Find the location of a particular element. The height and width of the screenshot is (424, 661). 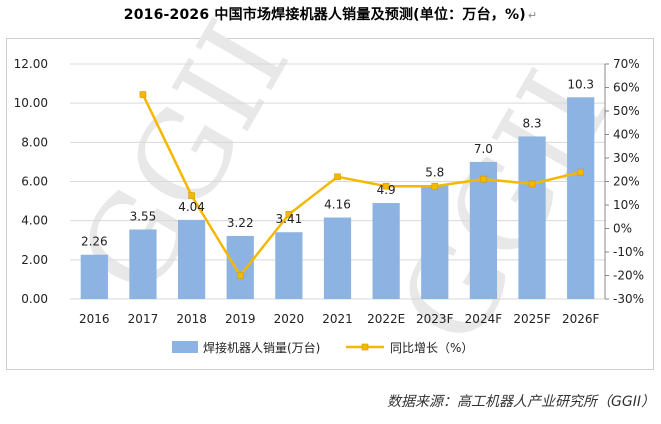

y-right-tick-label: 40% is located at coordinates (626, 135).